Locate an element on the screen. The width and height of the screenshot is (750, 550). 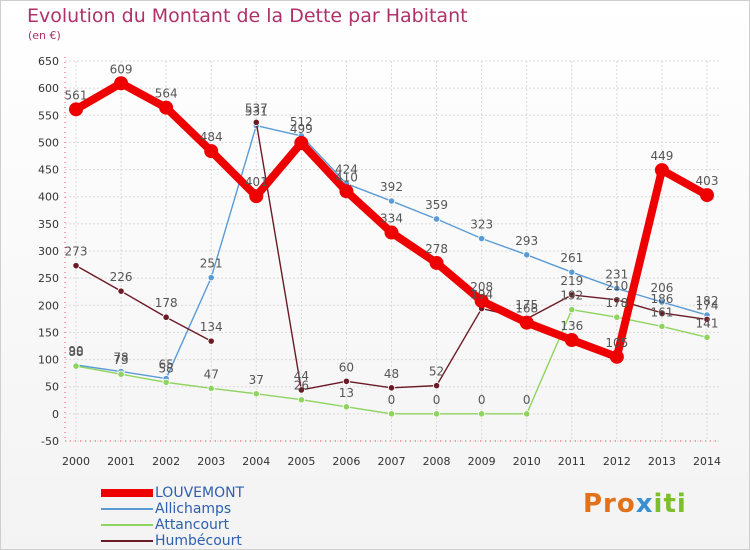
chart-subtitle: (en €) is located at coordinates (44, 35).